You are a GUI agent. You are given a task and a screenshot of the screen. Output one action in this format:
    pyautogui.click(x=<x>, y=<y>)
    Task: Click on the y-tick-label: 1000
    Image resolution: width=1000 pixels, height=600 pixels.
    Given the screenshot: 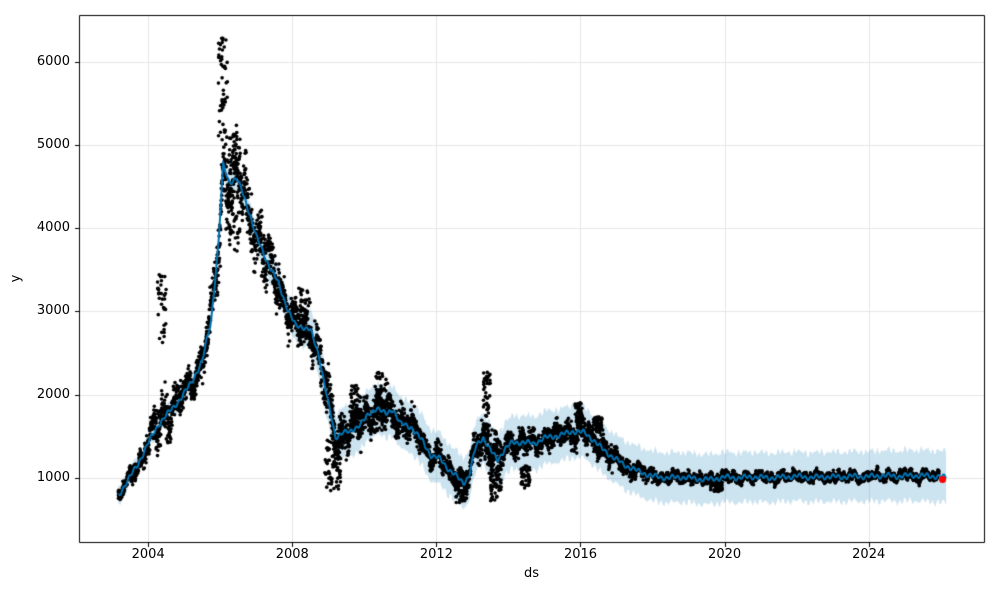 What is the action you would take?
    pyautogui.click(x=53, y=477)
    